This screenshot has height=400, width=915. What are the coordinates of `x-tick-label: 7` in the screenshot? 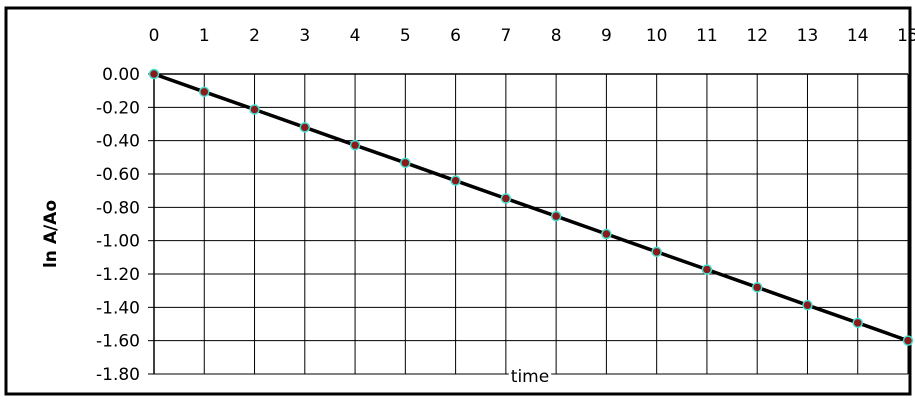 It's located at (505, 36).